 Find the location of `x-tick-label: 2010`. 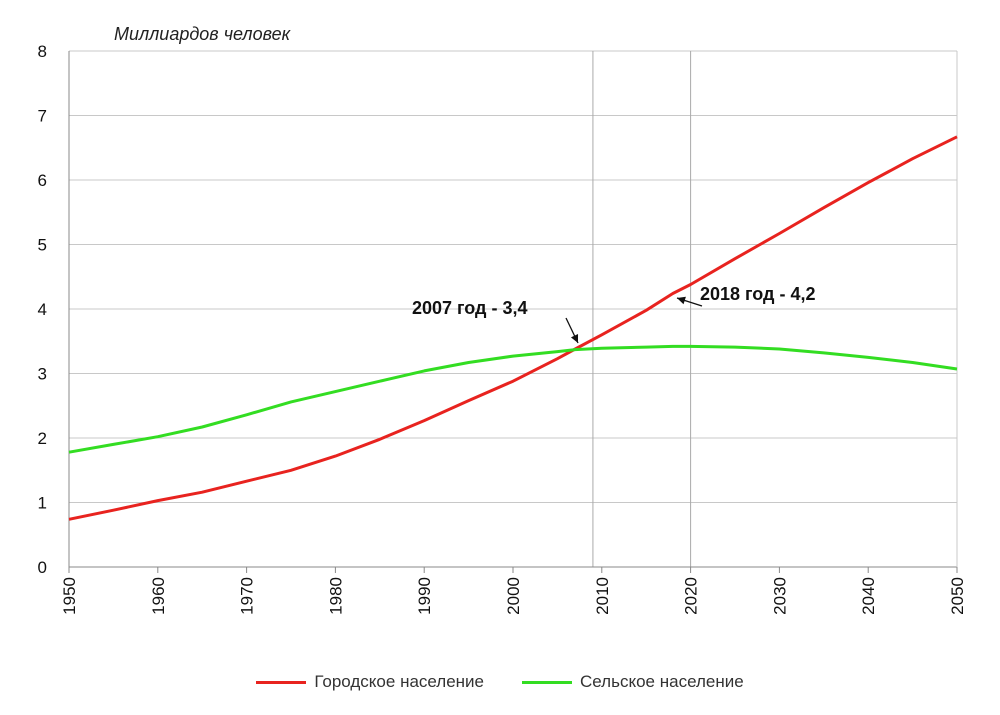

x-tick-label: 2010 is located at coordinates (602, 596).